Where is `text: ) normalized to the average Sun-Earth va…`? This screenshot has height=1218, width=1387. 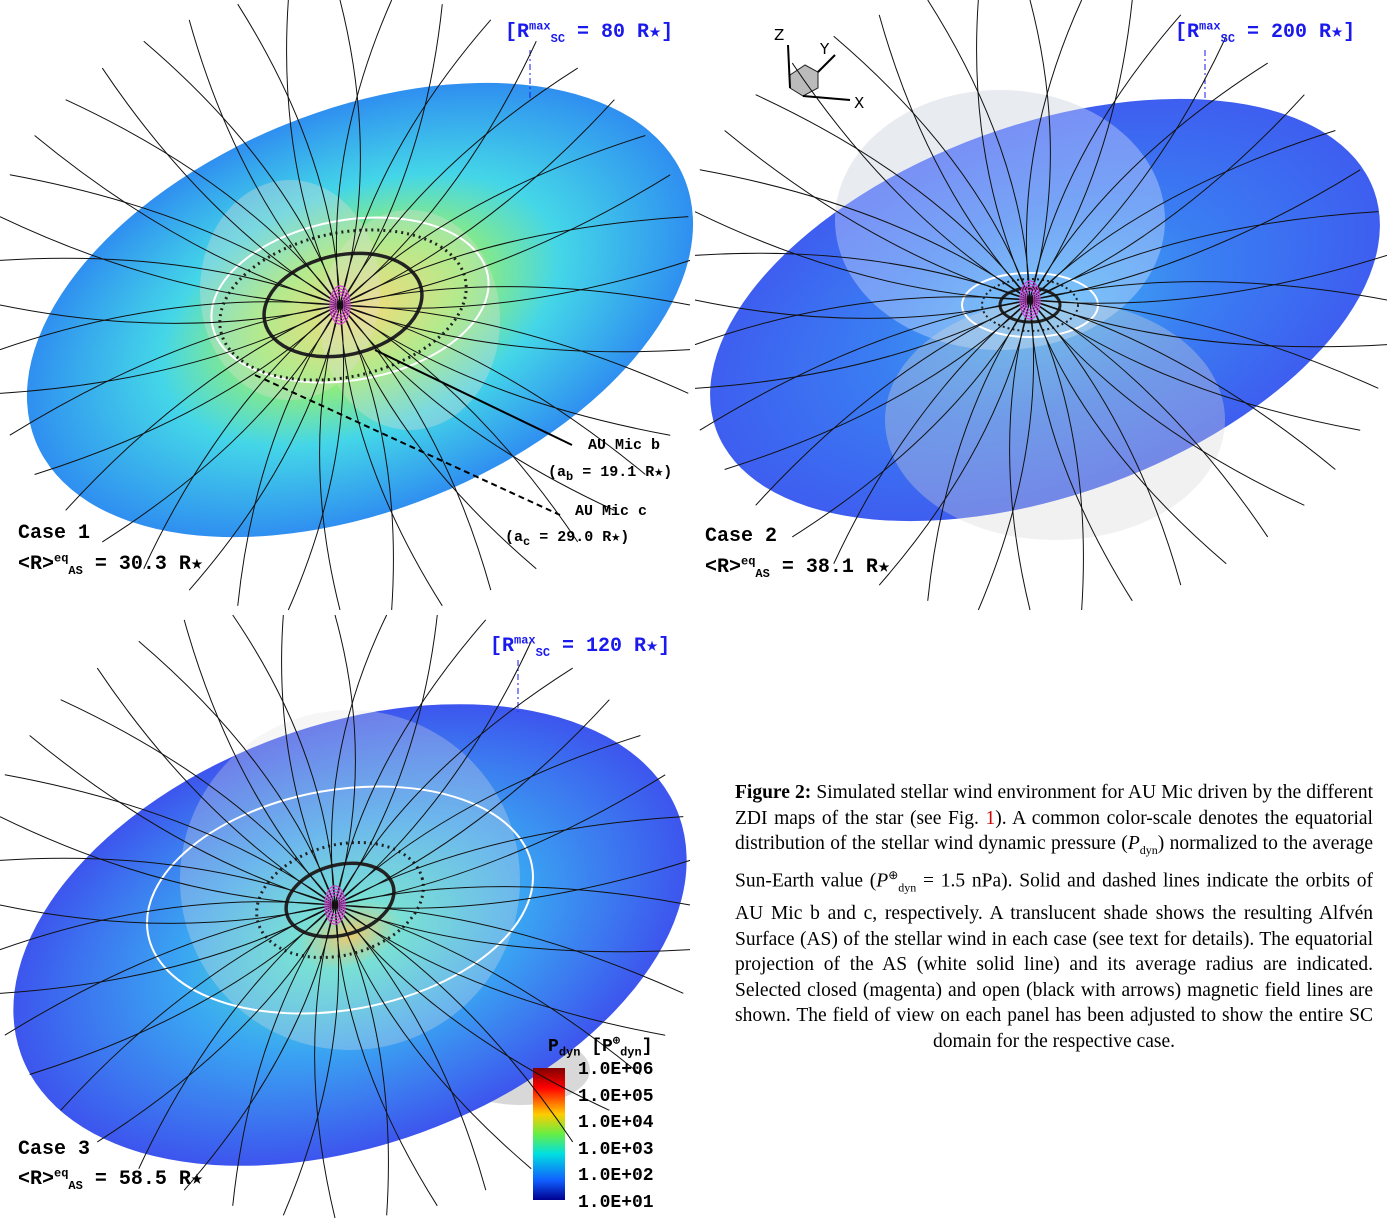 text: ) normalized to the average Sun-Earth va… is located at coordinates (1054, 862).